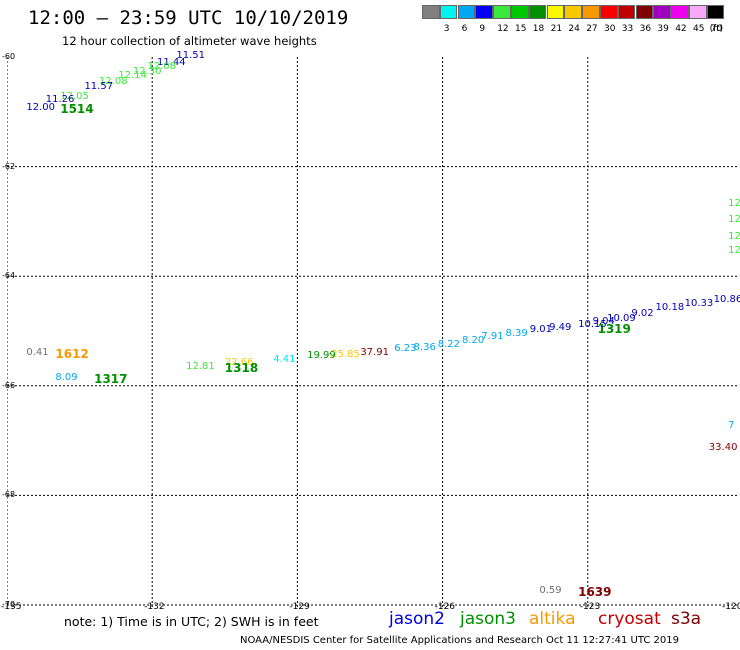 The height and width of the screenshot is (650, 740). Describe the element at coordinates (670, 308) in the screenshot. I see `wave-height-label: 10.18` at that location.